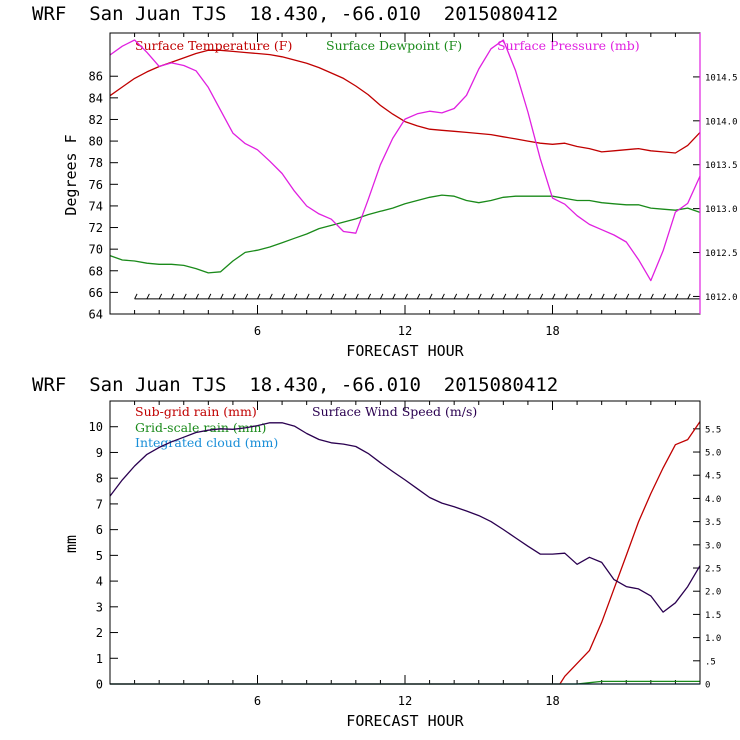 The width and height of the screenshot is (740, 740). I want to click on y2-tick-label: 5.5, so click(713, 430).